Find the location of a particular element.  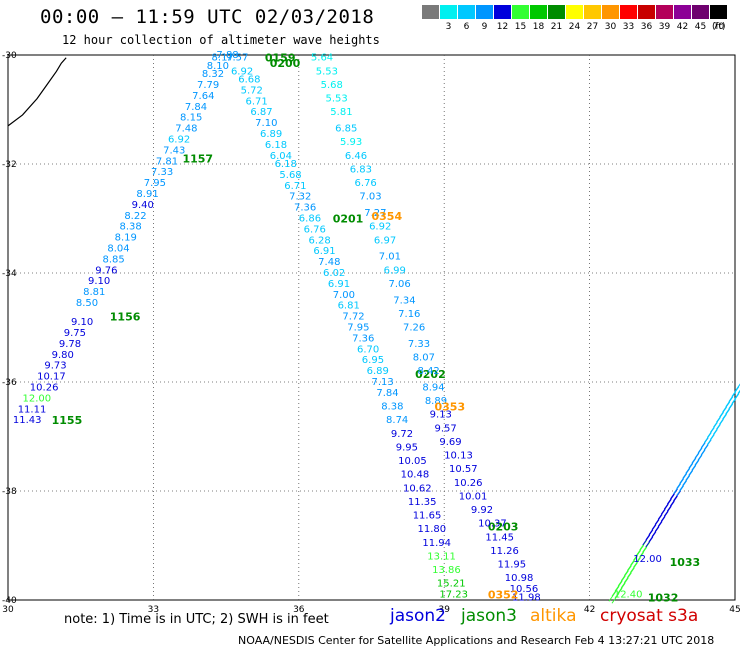

swh-value: 6.46 is located at coordinates (356, 156).